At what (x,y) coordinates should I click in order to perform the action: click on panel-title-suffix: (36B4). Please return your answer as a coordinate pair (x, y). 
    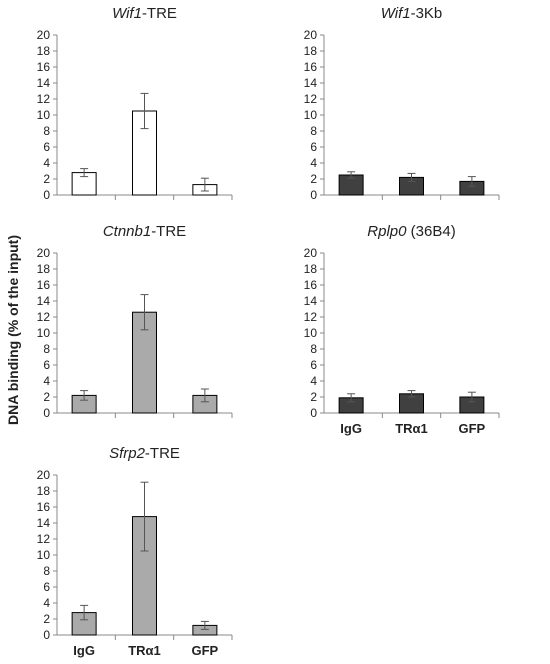
    Looking at the image, I should click on (431, 231).